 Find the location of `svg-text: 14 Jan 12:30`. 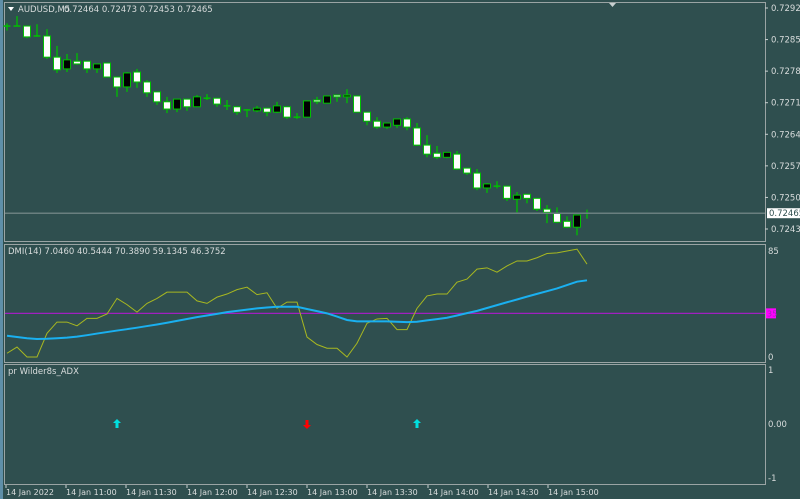

svg-text: 14 Jan 12:30 is located at coordinates (272, 492).